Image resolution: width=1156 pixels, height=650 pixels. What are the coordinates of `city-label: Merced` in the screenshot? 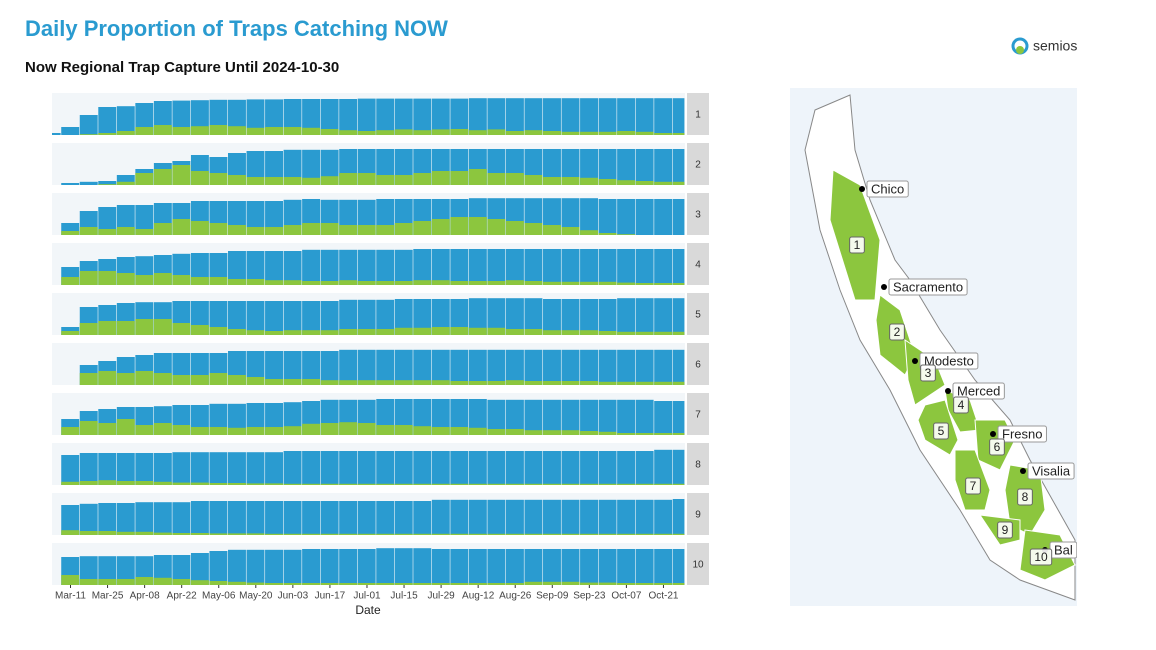 It's located at (978, 390).